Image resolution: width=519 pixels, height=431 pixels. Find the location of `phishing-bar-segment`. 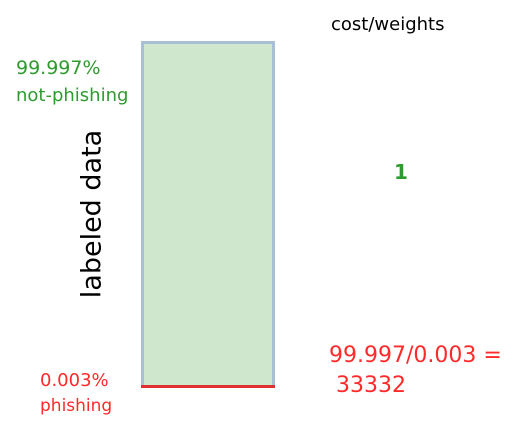

phishing-bar-segment is located at coordinates (208, 386).